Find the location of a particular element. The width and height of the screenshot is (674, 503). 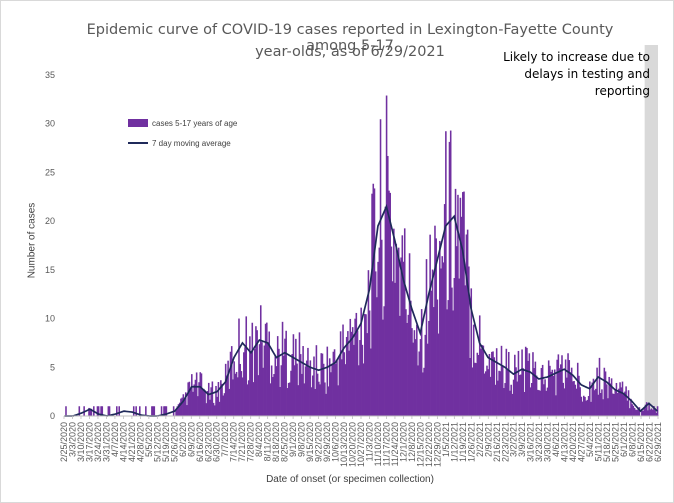

x-tick-label: 6/29/2021 is located at coordinates (658, 442).